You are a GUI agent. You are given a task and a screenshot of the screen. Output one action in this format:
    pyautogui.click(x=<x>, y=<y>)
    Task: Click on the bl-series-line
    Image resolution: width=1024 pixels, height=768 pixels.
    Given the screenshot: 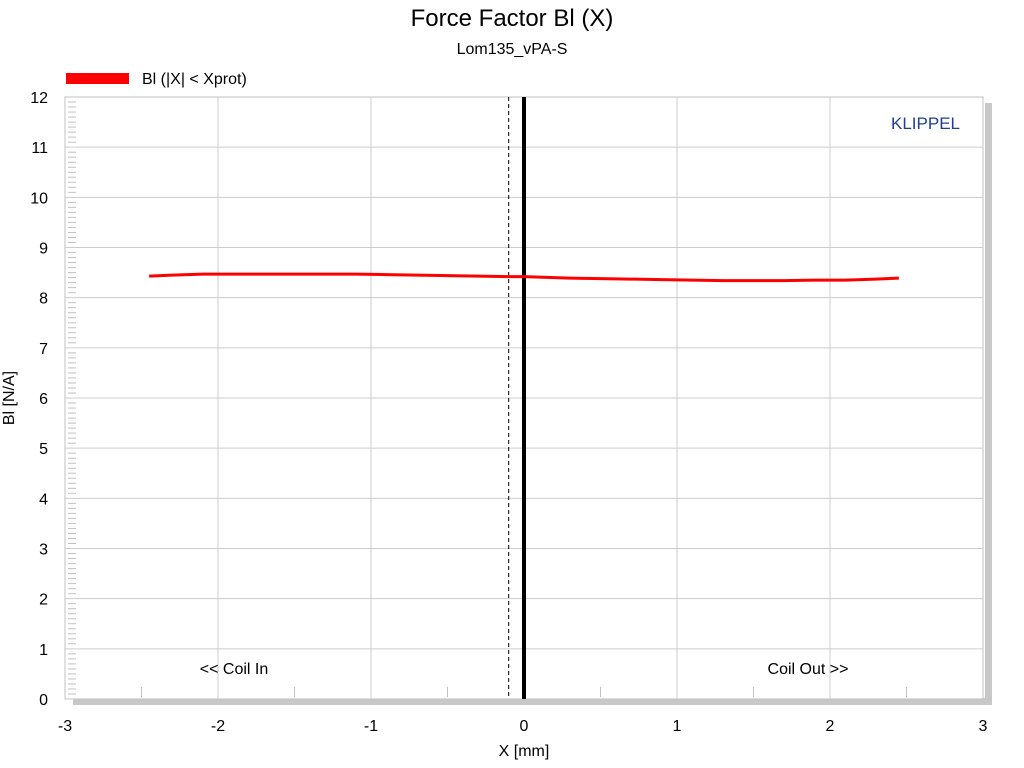 What is the action you would take?
    pyautogui.click(x=524, y=277)
    